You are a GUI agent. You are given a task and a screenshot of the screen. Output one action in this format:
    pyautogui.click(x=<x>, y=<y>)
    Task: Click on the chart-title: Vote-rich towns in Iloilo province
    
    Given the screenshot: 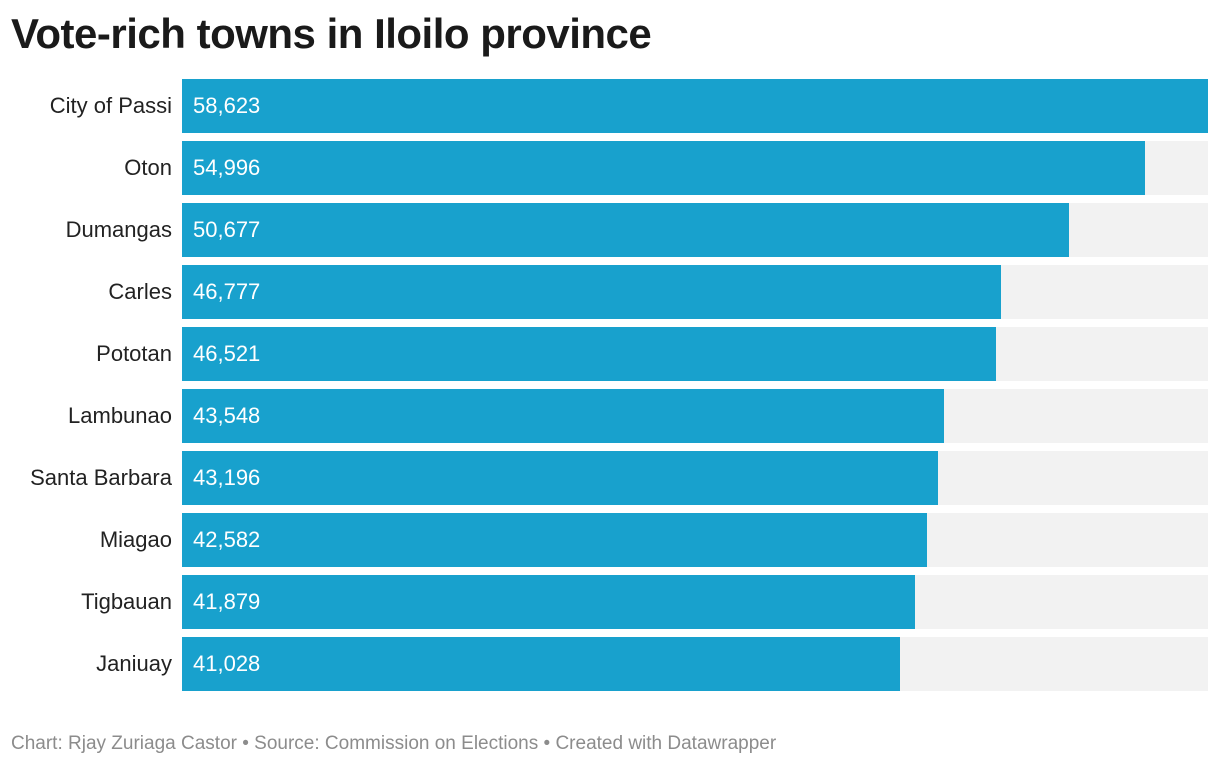 What is the action you would take?
    pyautogui.click(x=331, y=33)
    